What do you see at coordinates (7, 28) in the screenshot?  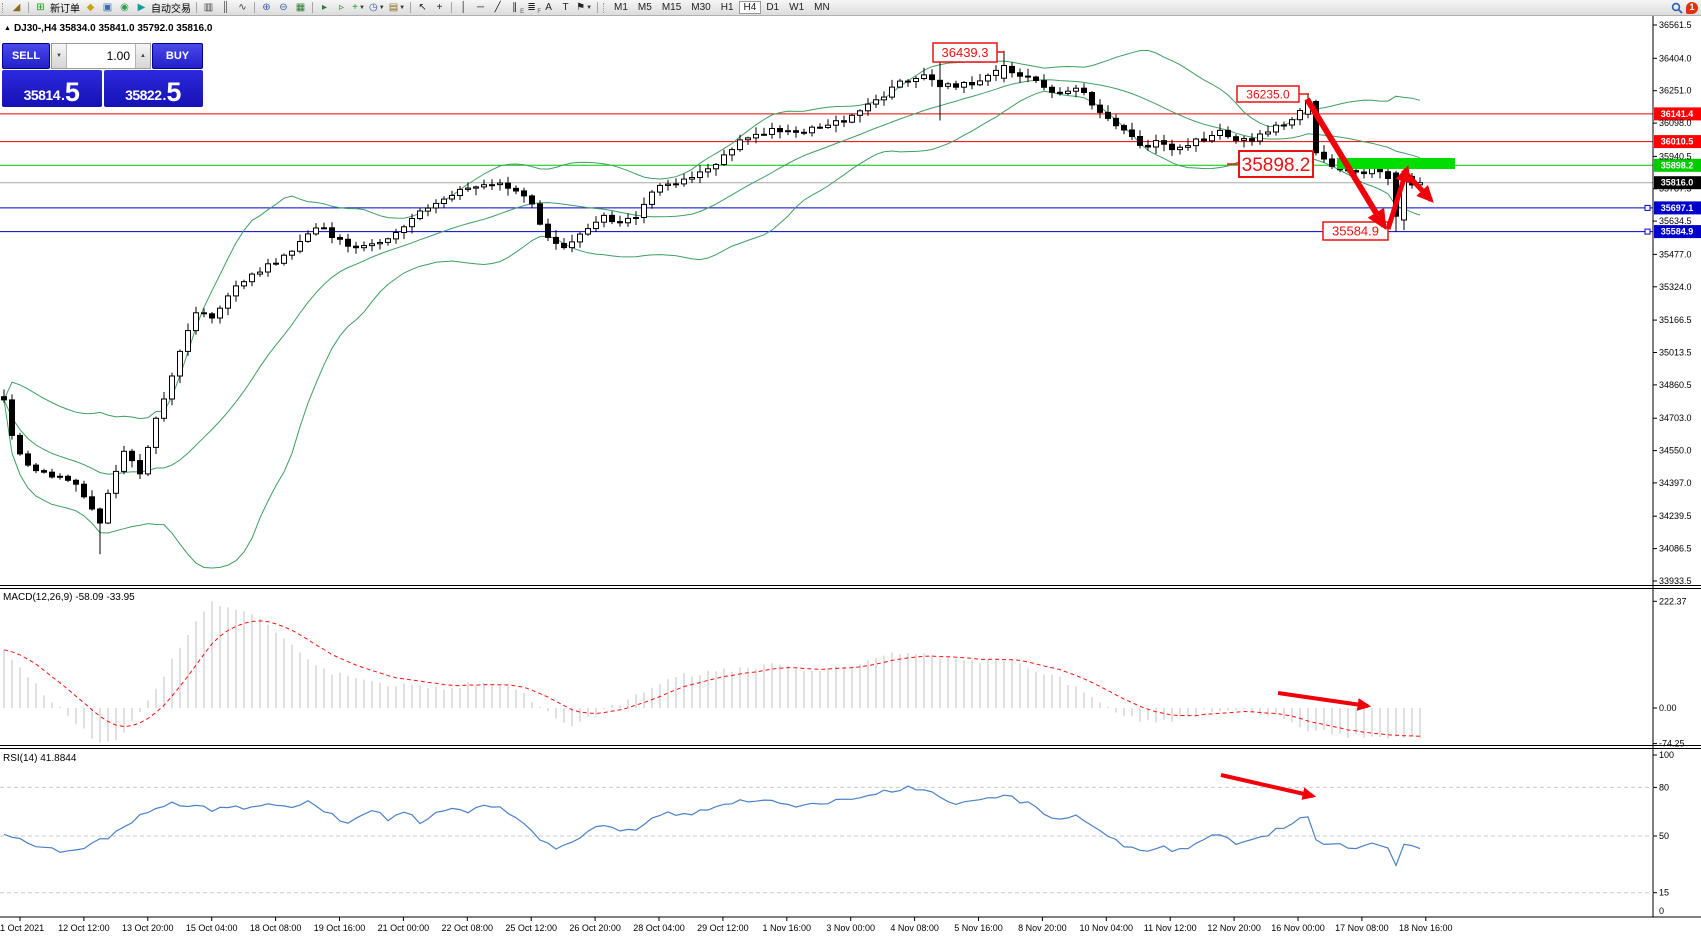 I see `collapse-icon: ▲` at bounding box center [7, 28].